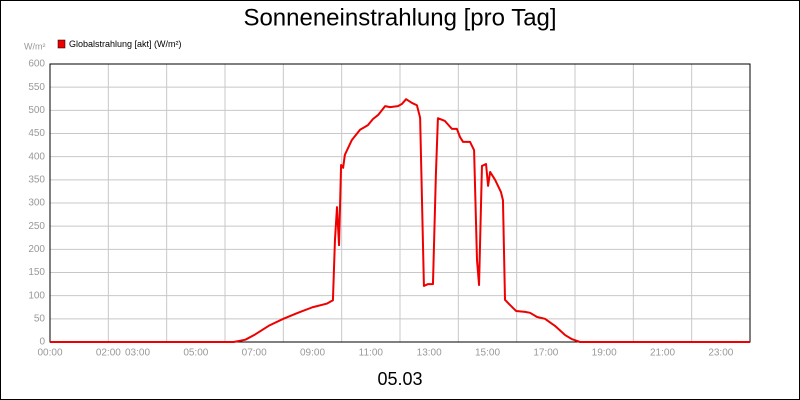 This screenshot has height=400, width=800. I want to click on chart-title: Sonneneinstrahlung [pro Tag], so click(399, 17).